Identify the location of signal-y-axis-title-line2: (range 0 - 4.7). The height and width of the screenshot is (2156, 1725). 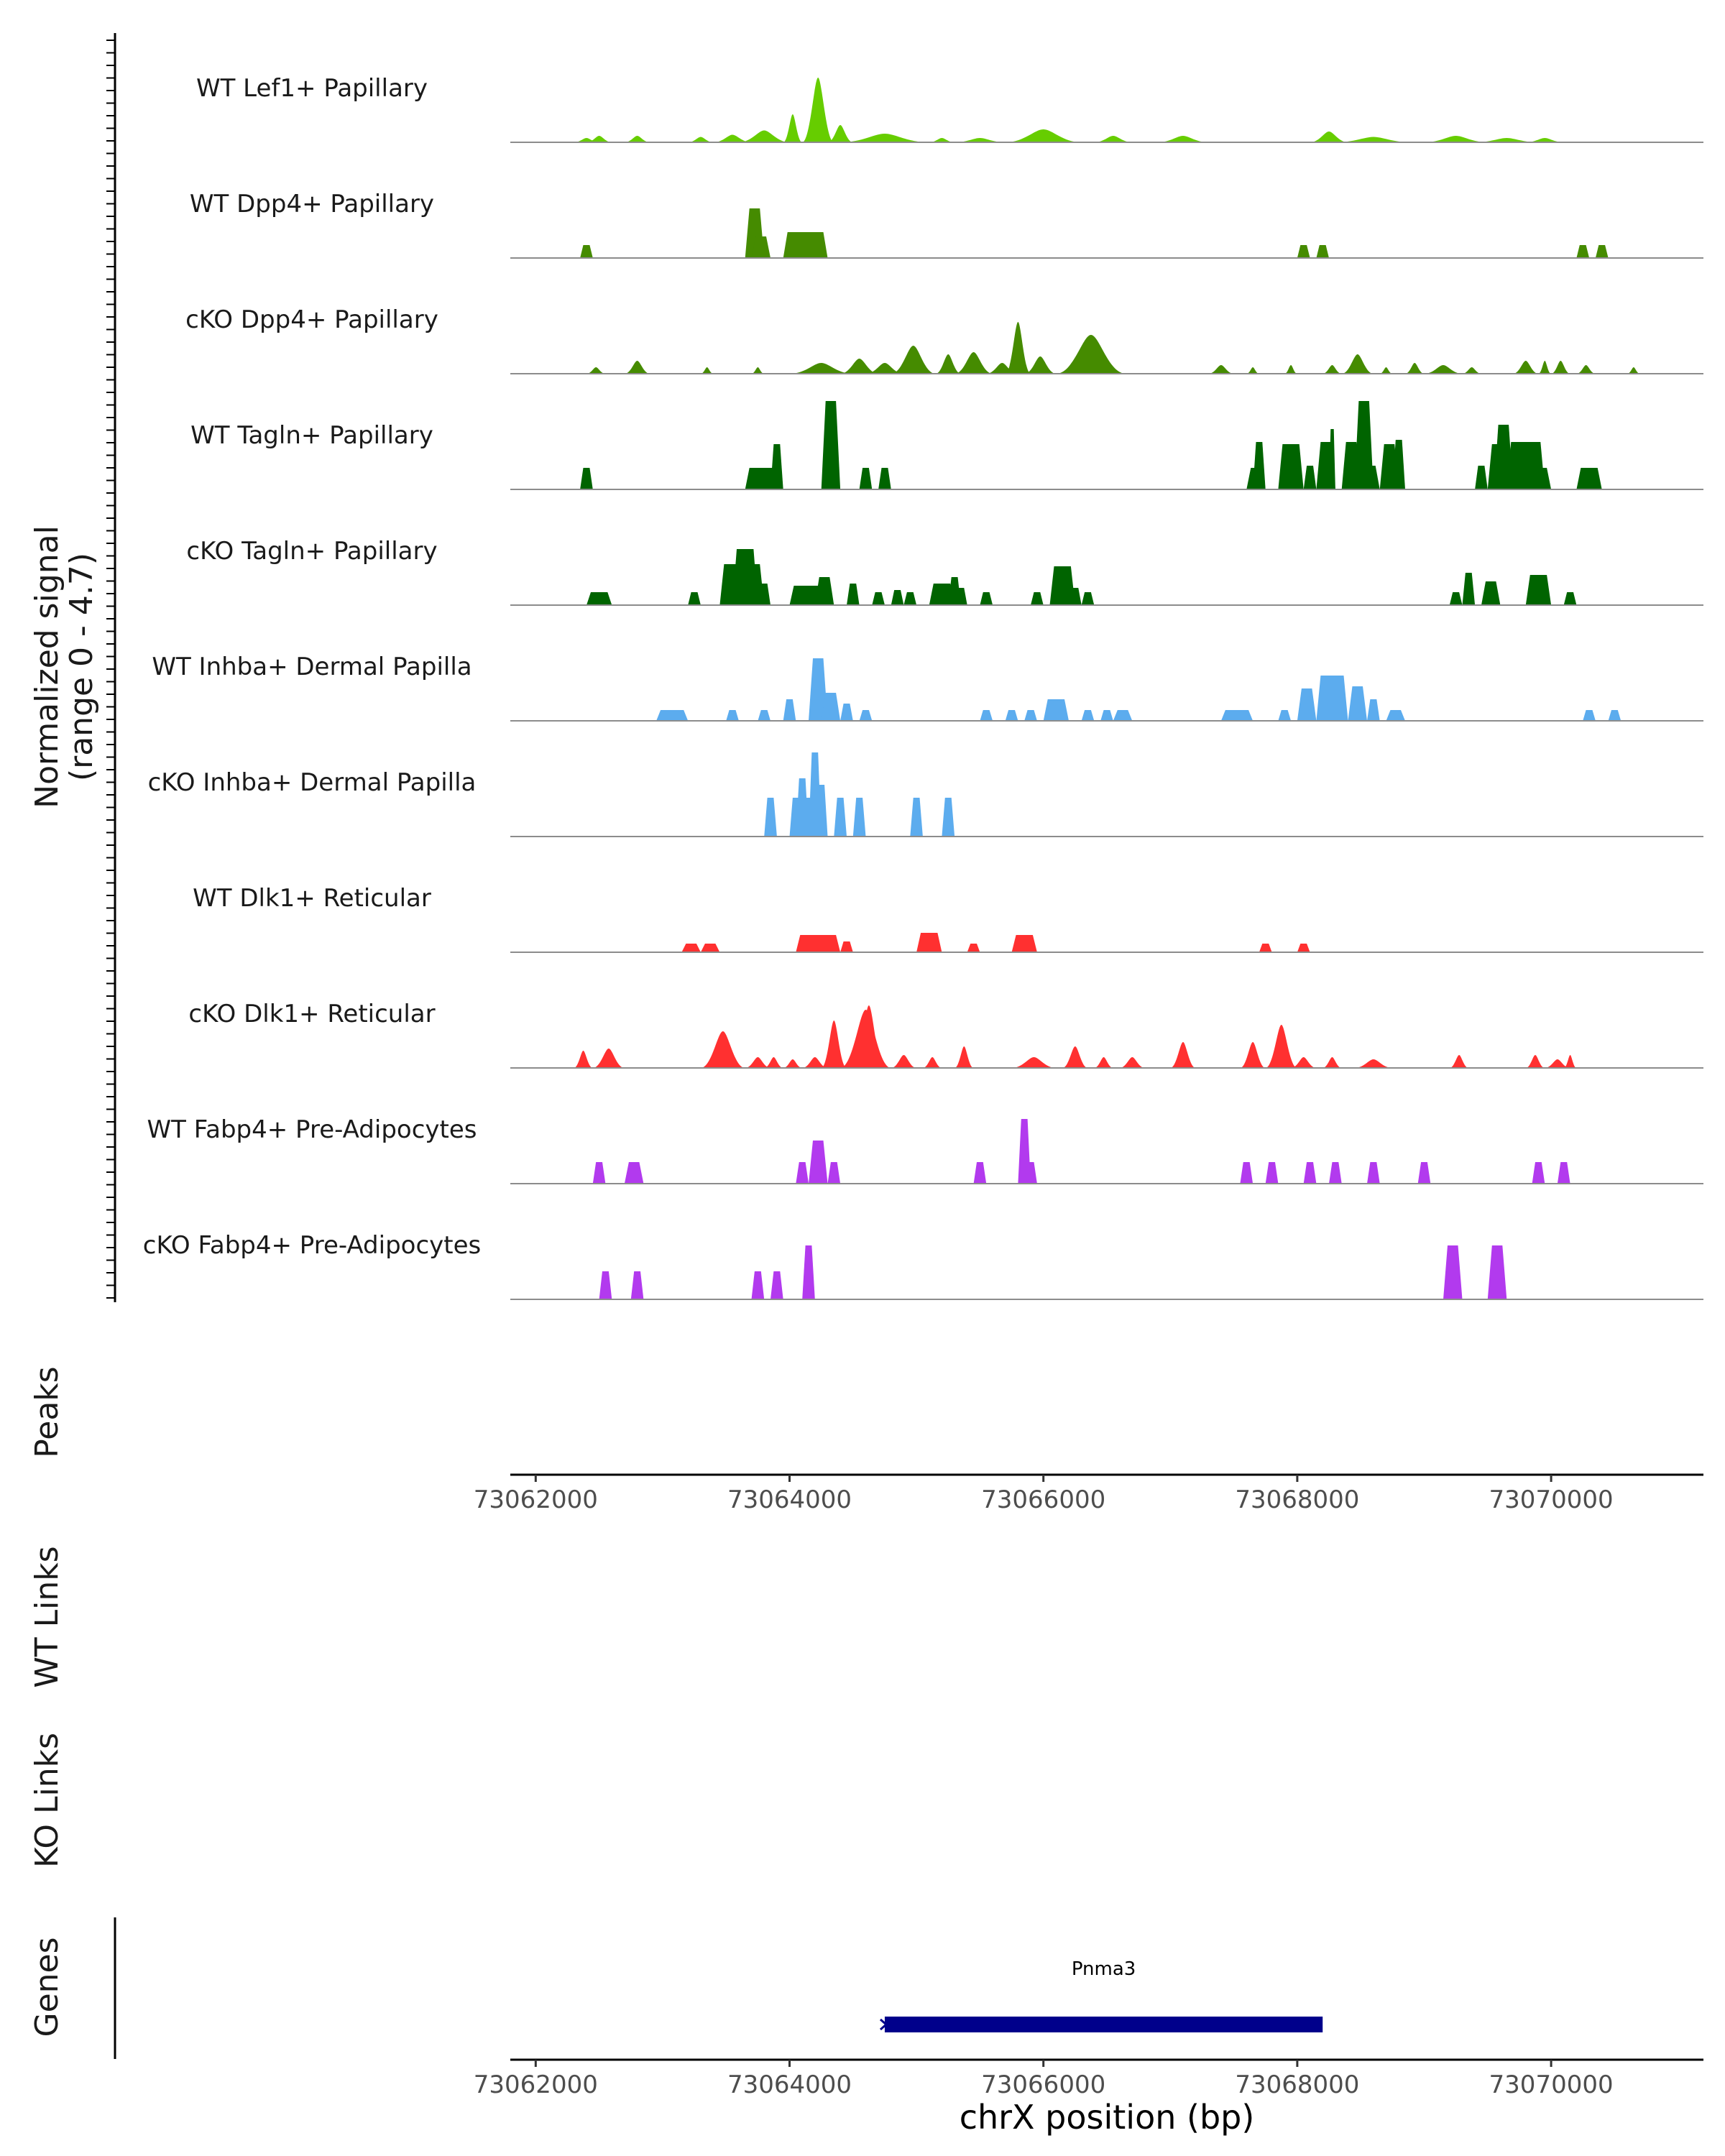
(81, 667).